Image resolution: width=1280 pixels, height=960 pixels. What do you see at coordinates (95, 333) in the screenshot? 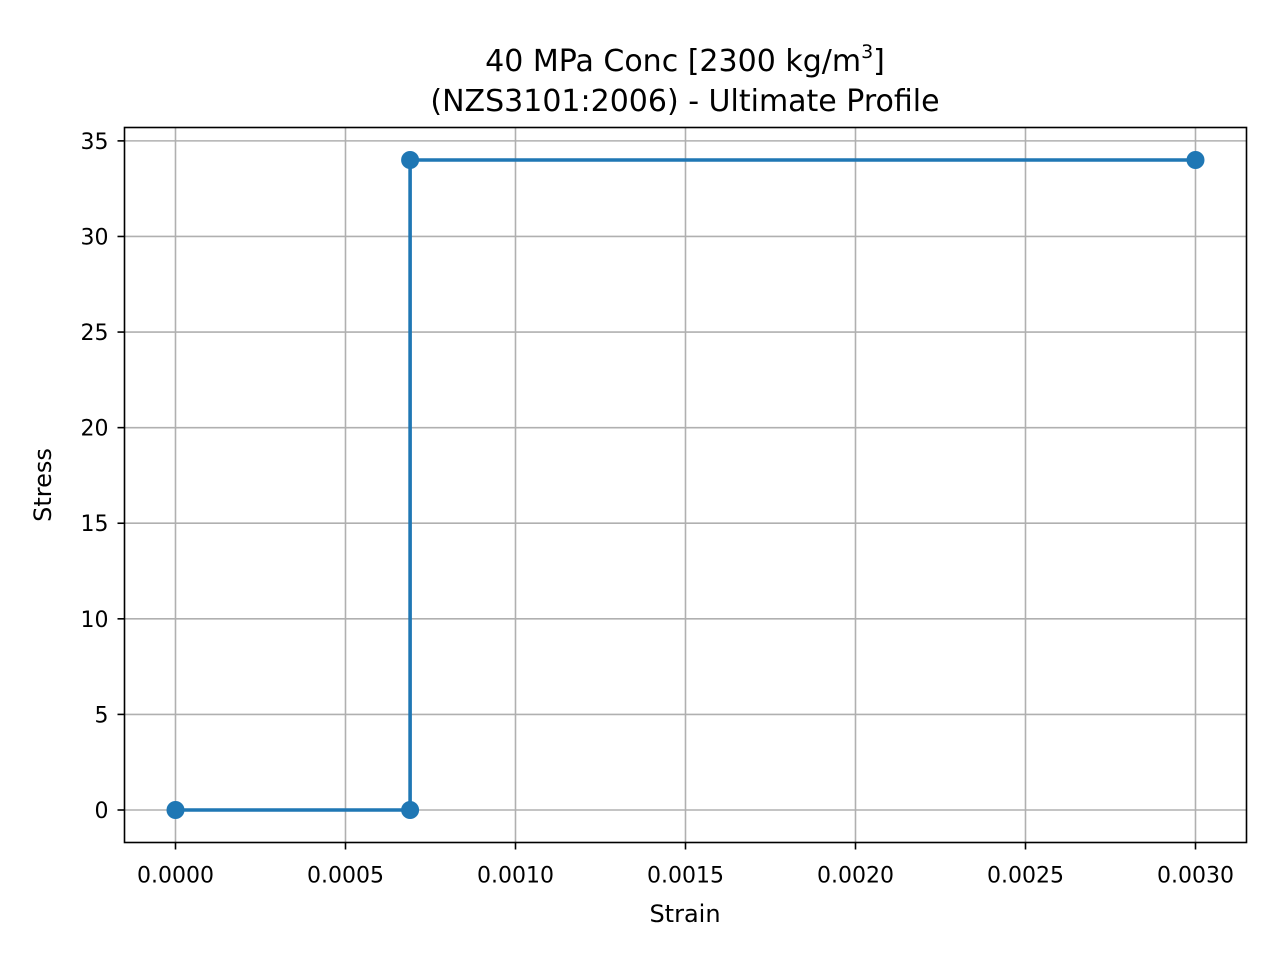
I see `y-tick-label: 25` at bounding box center [95, 333].